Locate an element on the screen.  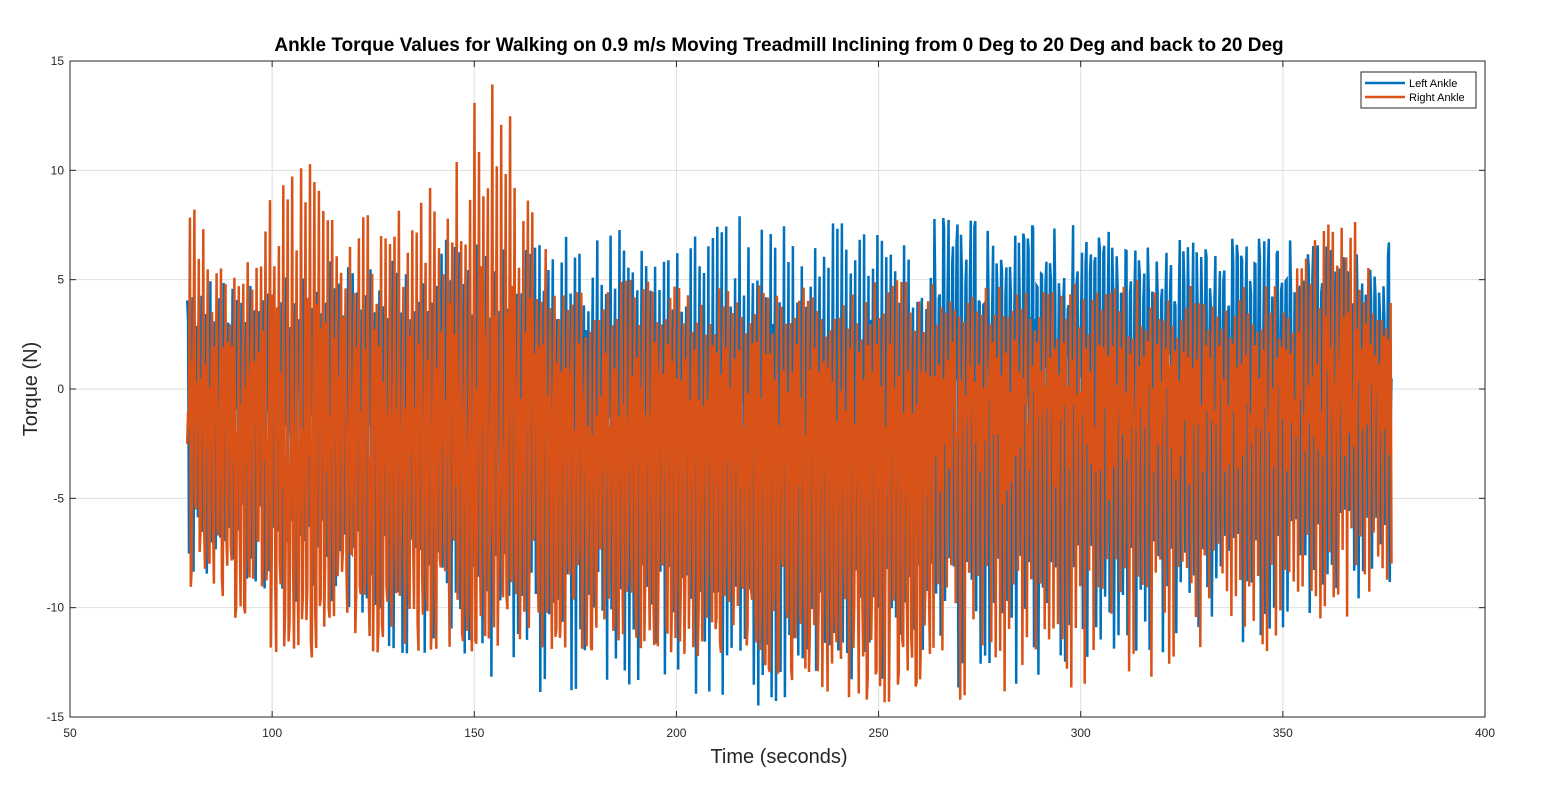
y-tick-label: 5 is located at coordinates (60, 280).